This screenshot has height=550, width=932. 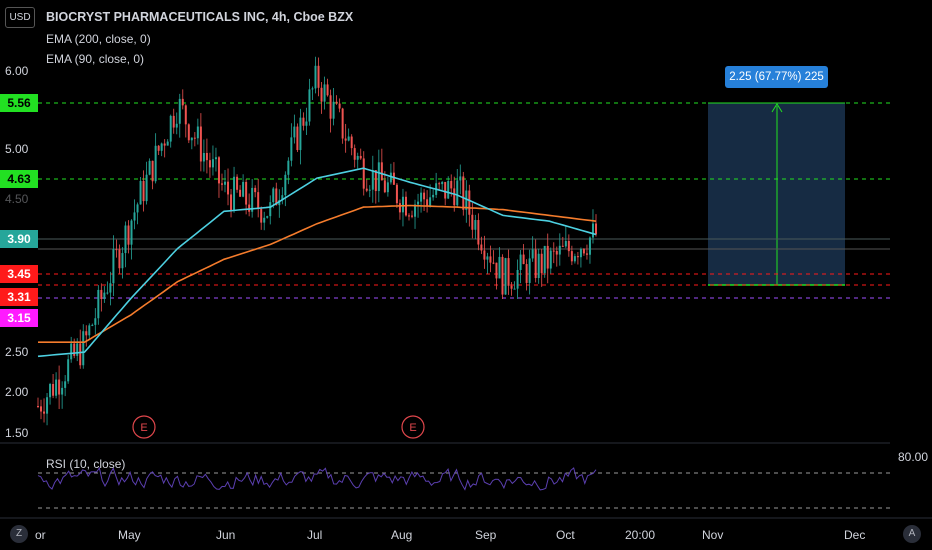 I want to click on measure-arrow-head, so click(x=777, y=108).